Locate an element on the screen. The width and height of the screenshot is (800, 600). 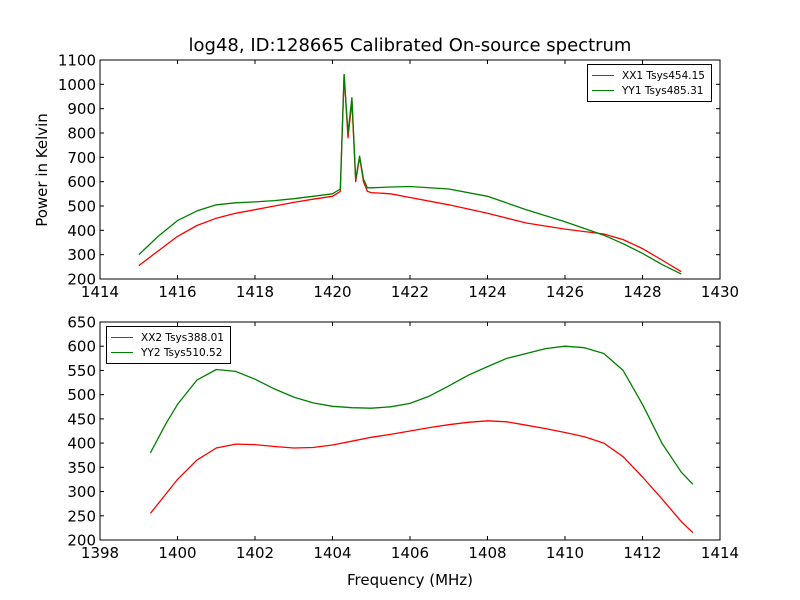
y-tick-label: 1000 is located at coordinates (77, 85).